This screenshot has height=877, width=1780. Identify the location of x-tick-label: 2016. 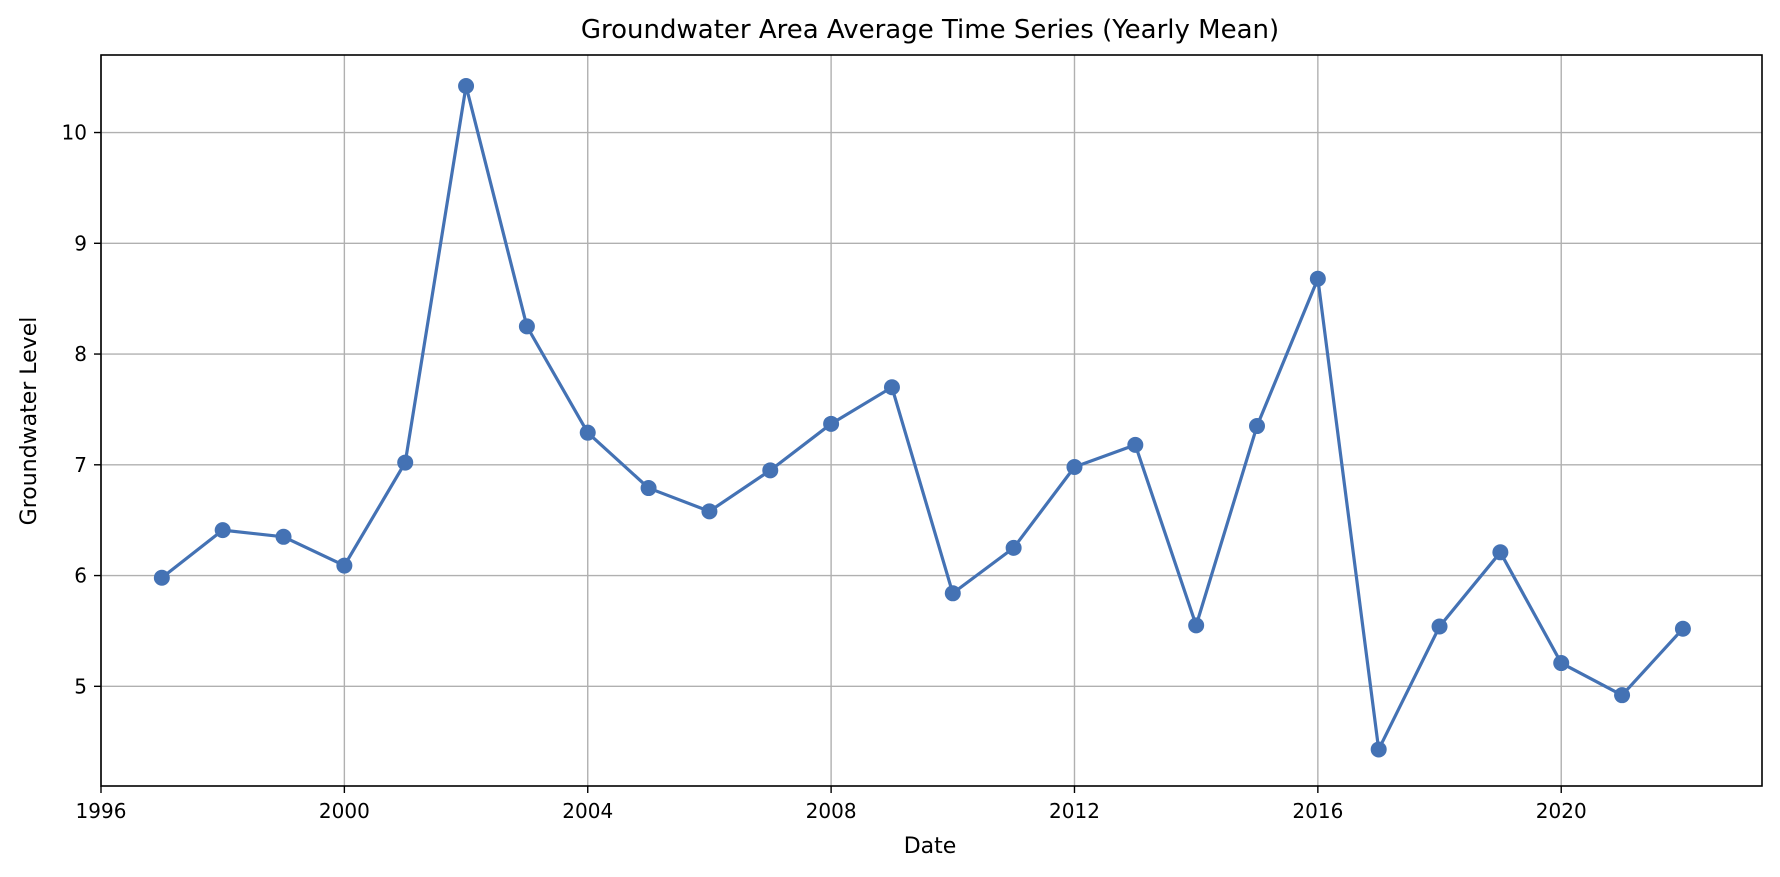
(1317, 811).